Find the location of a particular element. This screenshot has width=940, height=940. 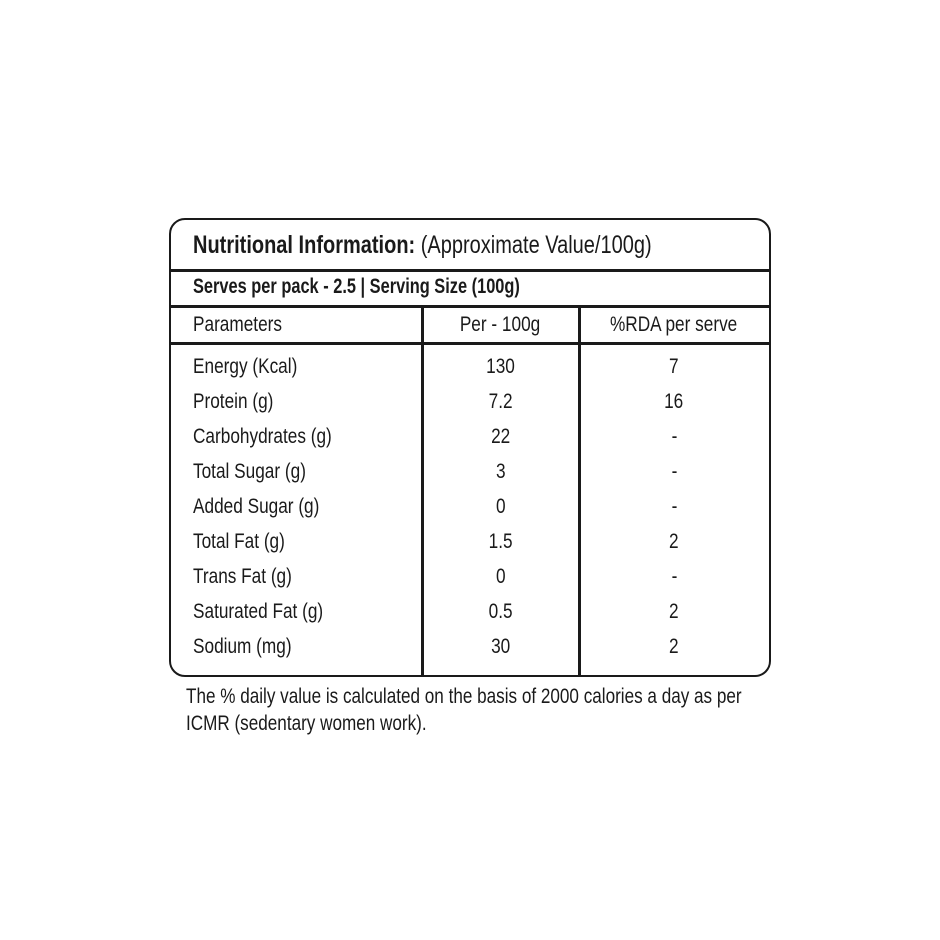

per-100g-value: 1.5 is located at coordinates (500, 541).